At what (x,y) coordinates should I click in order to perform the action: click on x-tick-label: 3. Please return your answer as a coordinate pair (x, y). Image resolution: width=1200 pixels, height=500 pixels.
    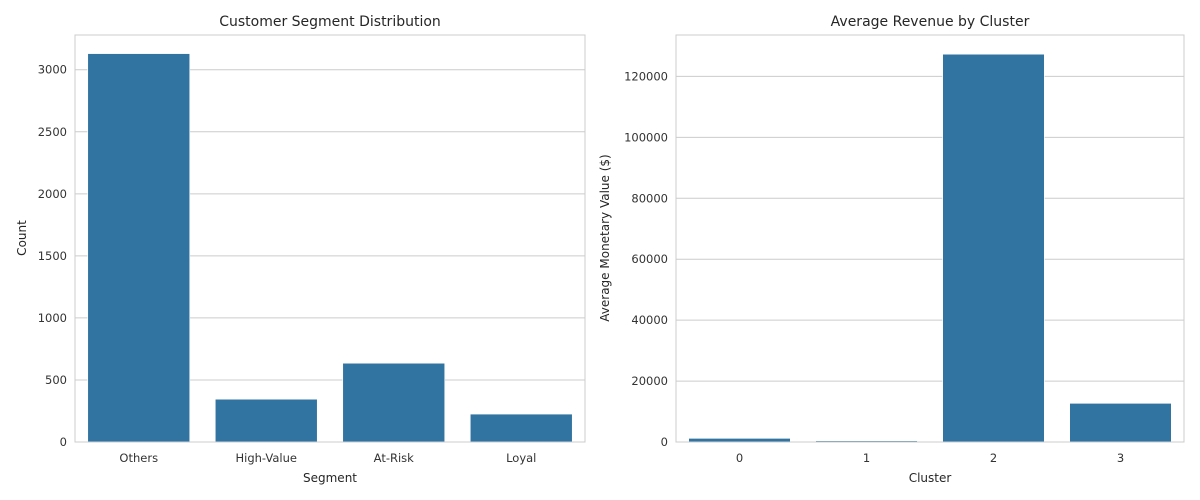
    Looking at the image, I should click on (1120, 458).